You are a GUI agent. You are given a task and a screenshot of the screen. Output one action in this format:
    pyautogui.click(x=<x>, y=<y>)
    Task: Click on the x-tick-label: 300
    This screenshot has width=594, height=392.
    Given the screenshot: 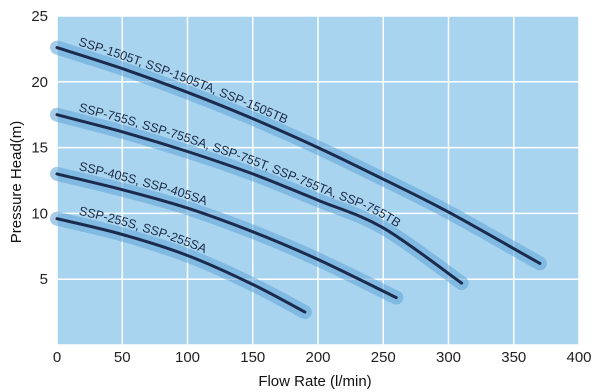 What is the action you would take?
    pyautogui.click(x=448, y=357)
    